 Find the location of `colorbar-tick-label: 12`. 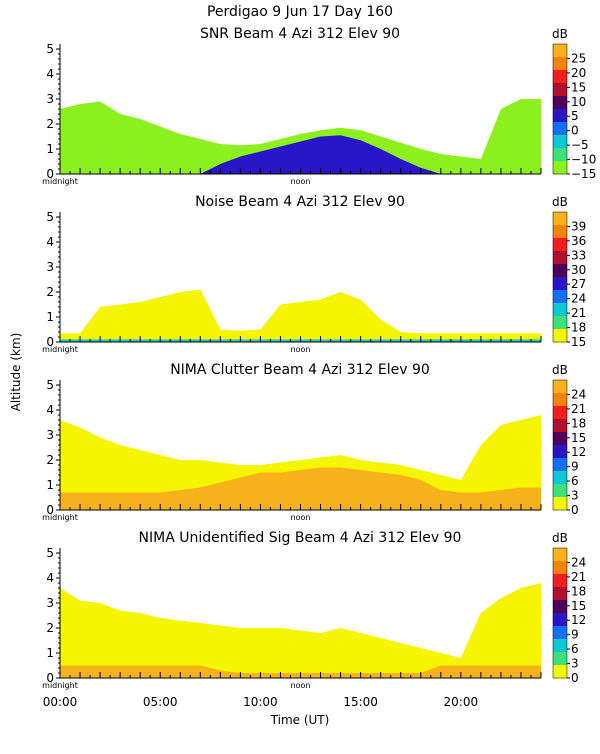

colorbar-tick-label: 12 is located at coordinates (578, 452).